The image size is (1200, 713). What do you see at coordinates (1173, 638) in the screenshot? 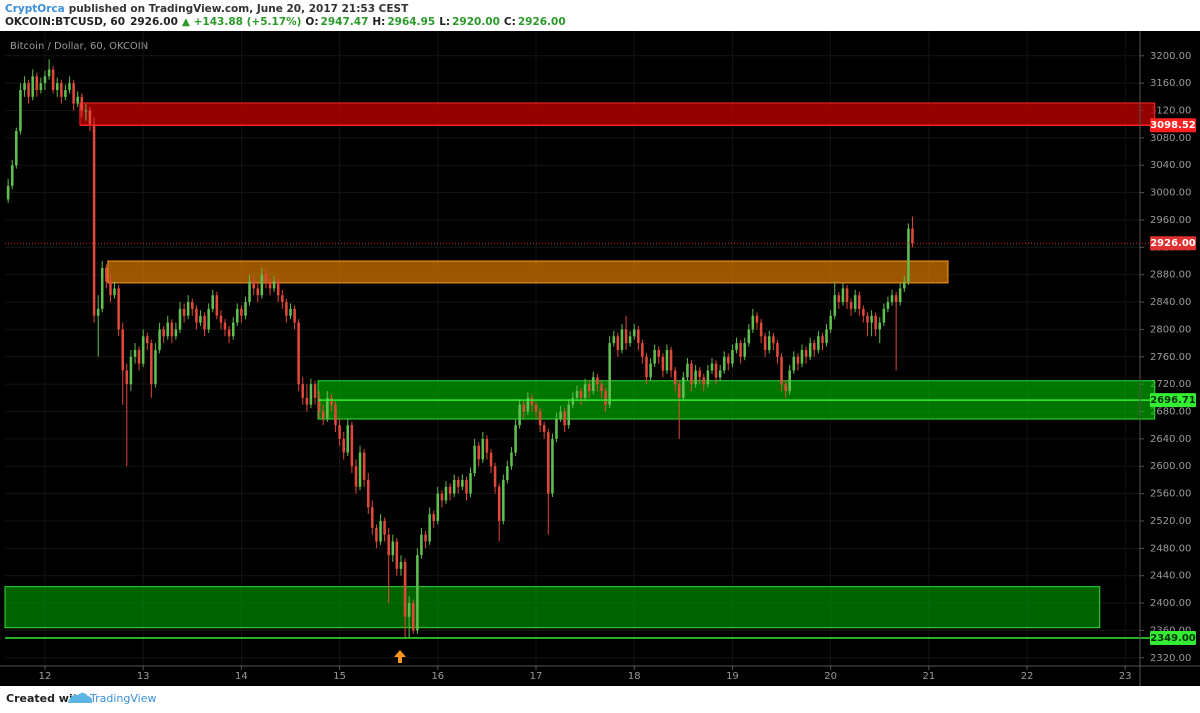
I see `level-label: 2349.00` at bounding box center [1173, 638].